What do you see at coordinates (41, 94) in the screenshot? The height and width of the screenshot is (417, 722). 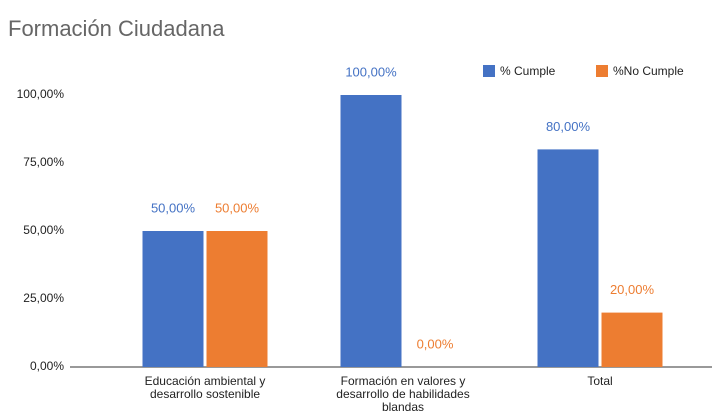 I see `y-tick-label: 100,00%` at bounding box center [41, 94].